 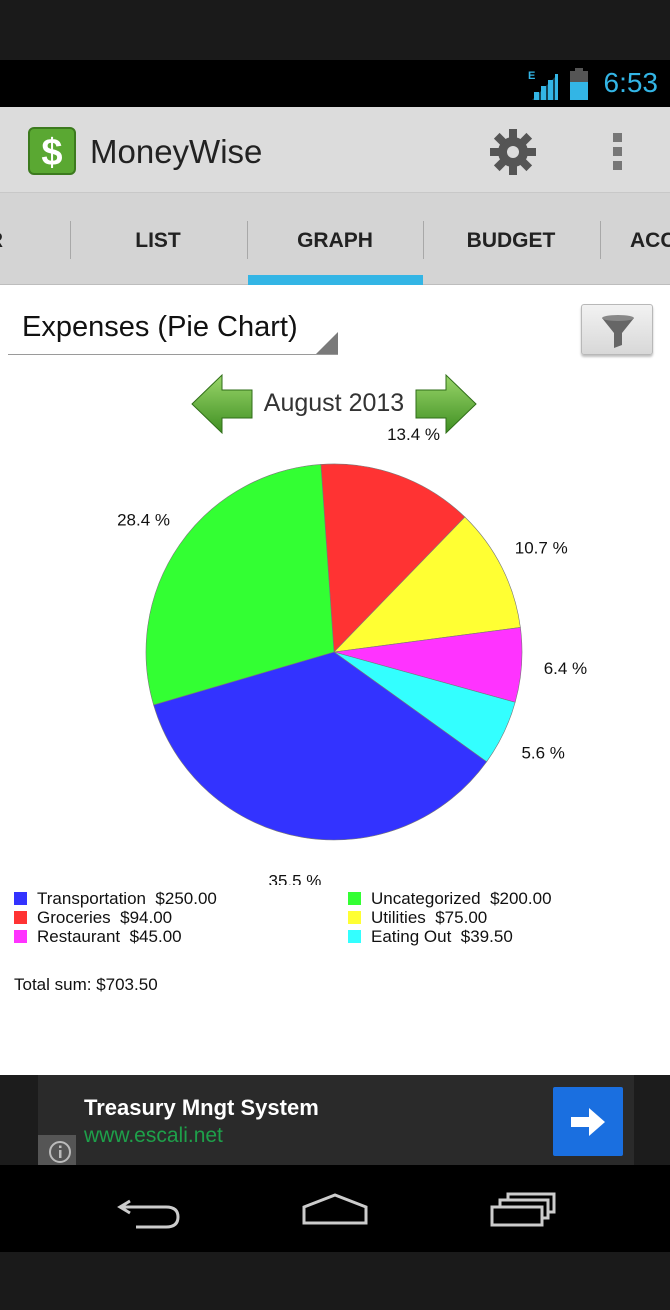 What do you see at coordinates (160, 327) in the screenshot?
I see `chart-type-label: Expenses (Pie Chart)` at bounding box center [160, 327].